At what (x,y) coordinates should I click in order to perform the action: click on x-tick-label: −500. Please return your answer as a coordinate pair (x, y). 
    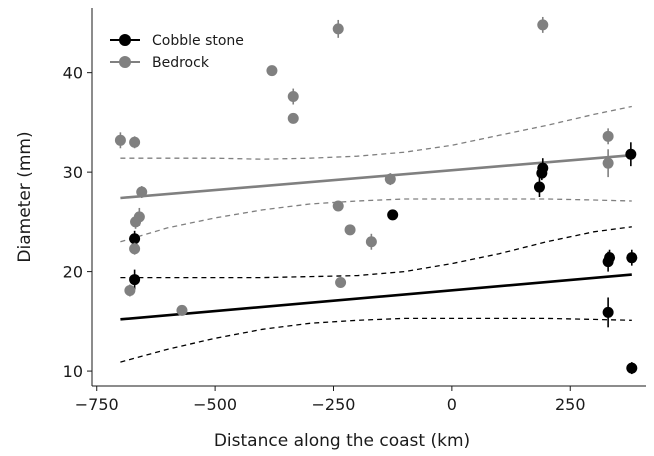
    Looking at the image, I should click on (215, 404).